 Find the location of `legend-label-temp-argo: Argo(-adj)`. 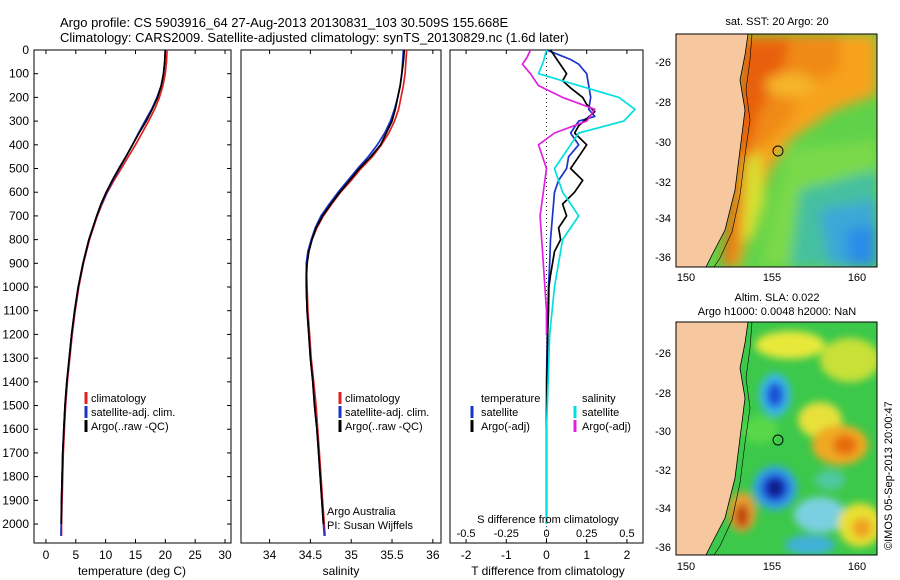

legend-label-temp-argo: Argo(-adj) is located at coordinates (505, 427).